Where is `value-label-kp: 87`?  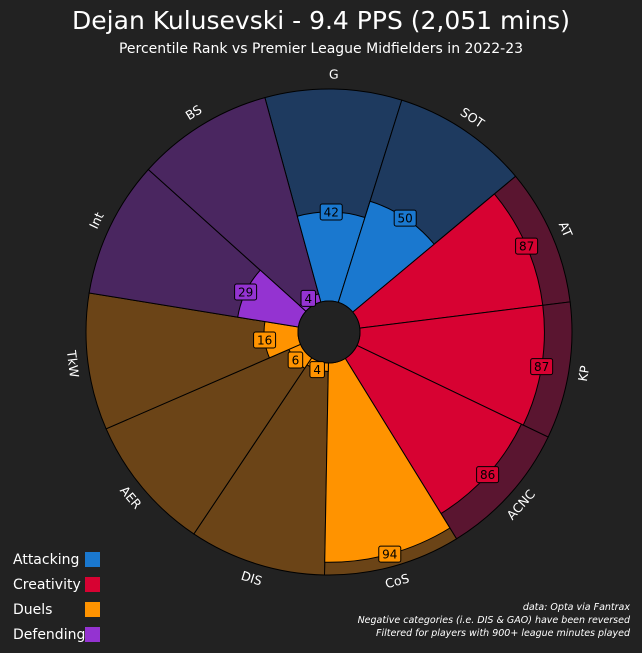
value-label-kp: 87 is located at coordinates (542, 367).